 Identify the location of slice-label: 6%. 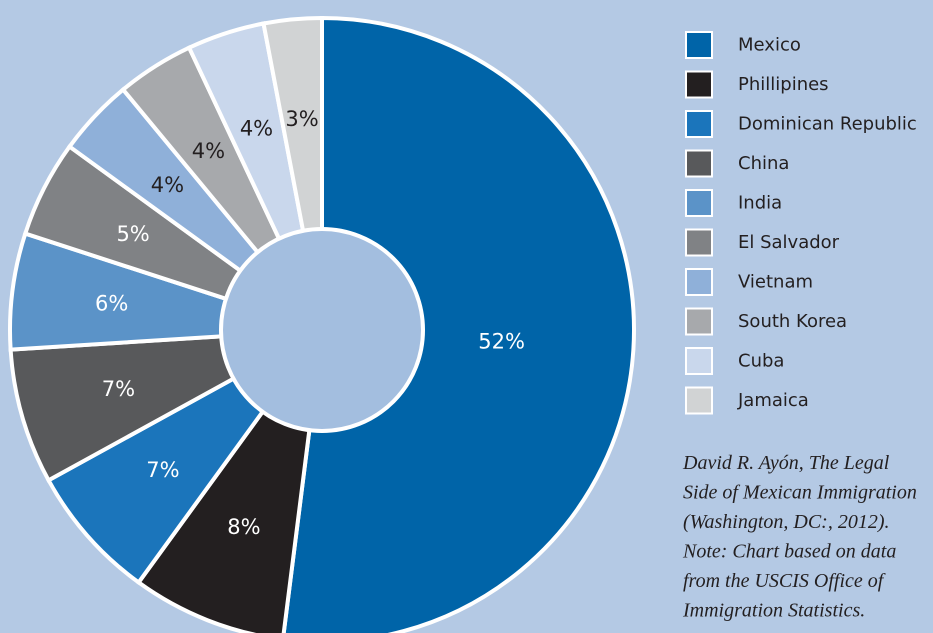
(111, 303).